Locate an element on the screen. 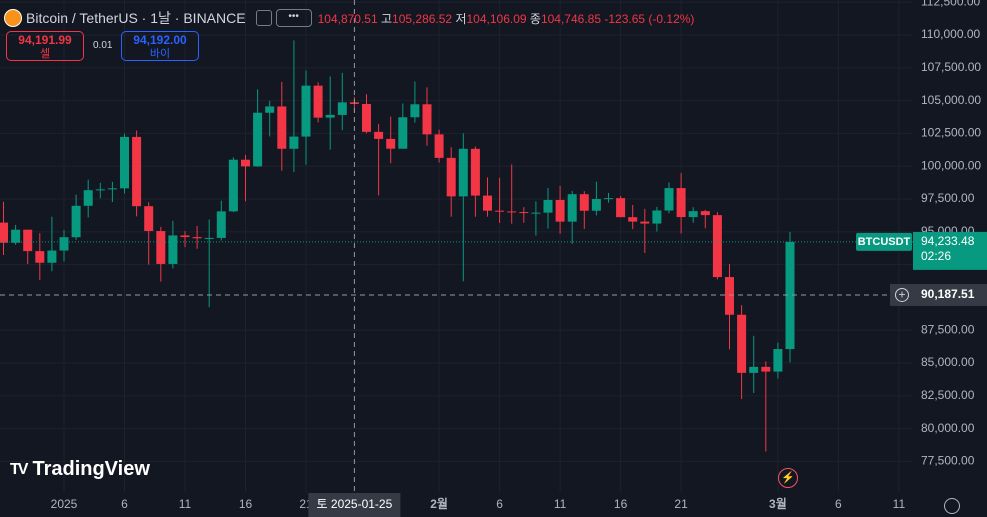 This screenshot has height=517, width=987. add-plus: + is located at coordinates (901, 295).